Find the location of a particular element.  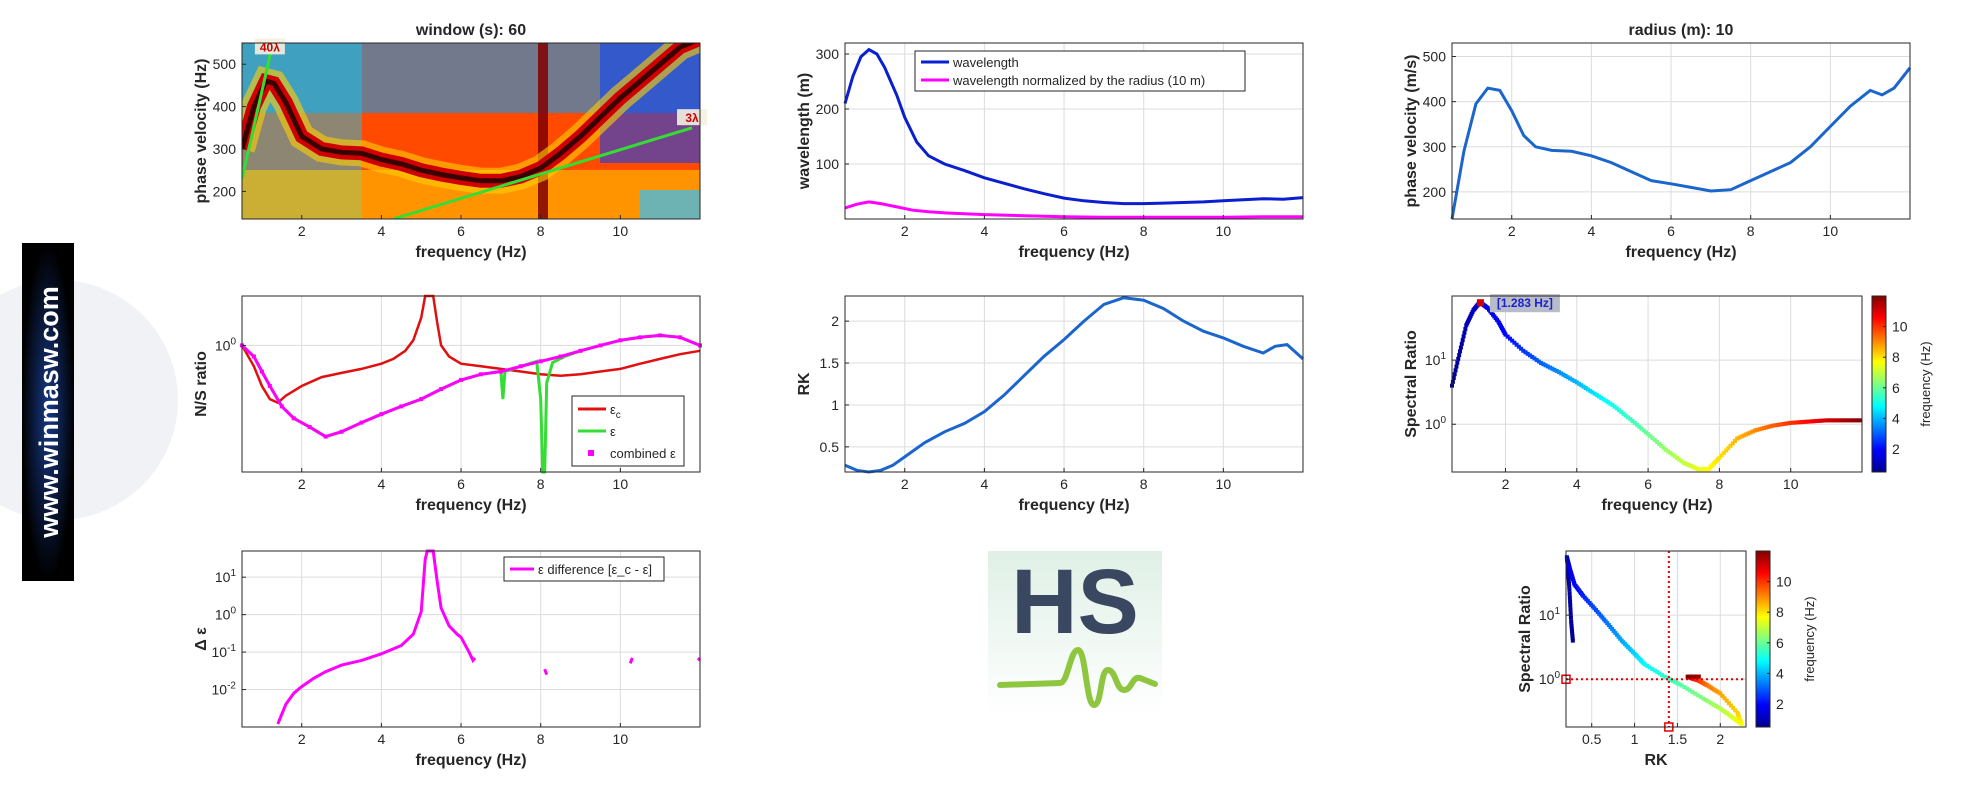

chart-title: radius (m): 10 is located at coordinates (1681, 30).